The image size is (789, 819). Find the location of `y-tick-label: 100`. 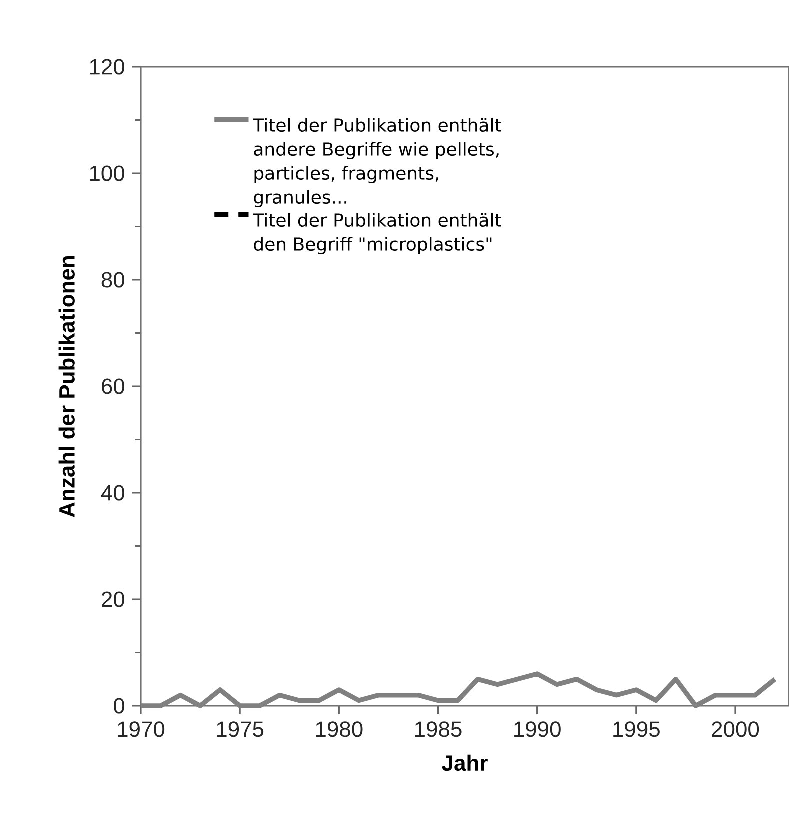

y-tick-label: 100 is located at coordinates (107, 174).